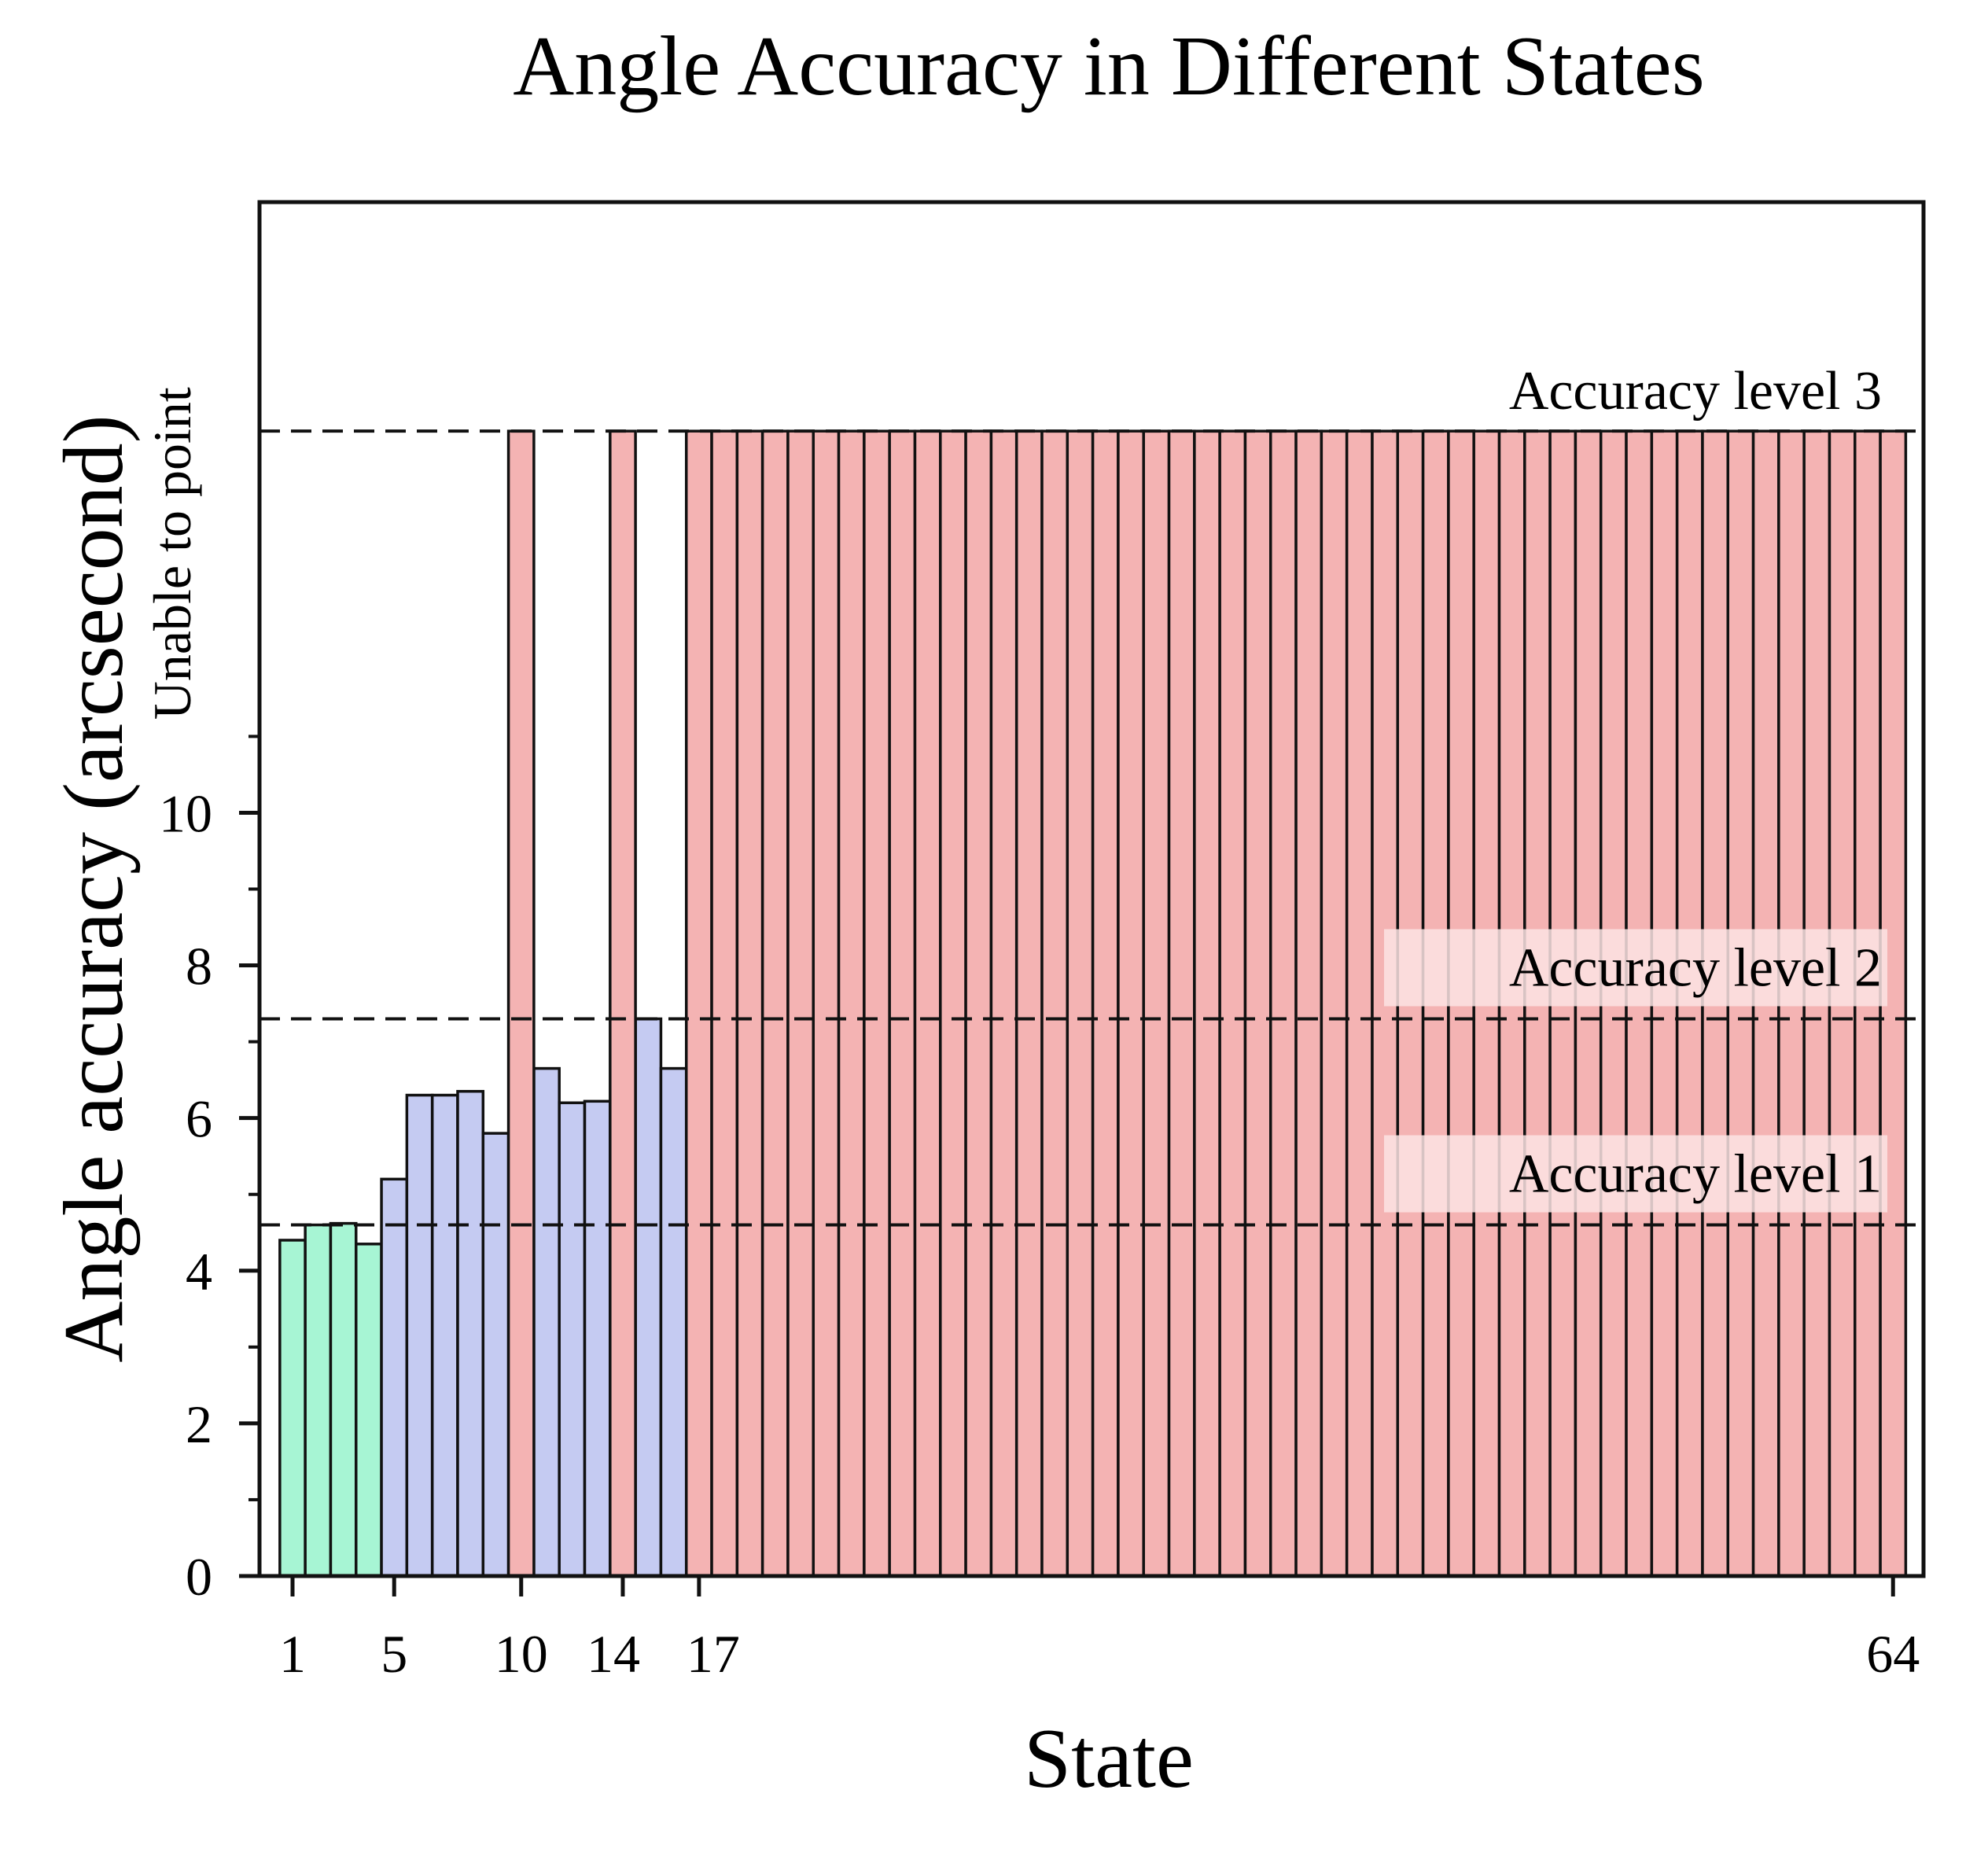 The height and width of the screenshot is (1856, 1988). Describe the element at coordinates (1893, 1654) in the screenshot. I see `x-tick-label-64: 64` at that location.